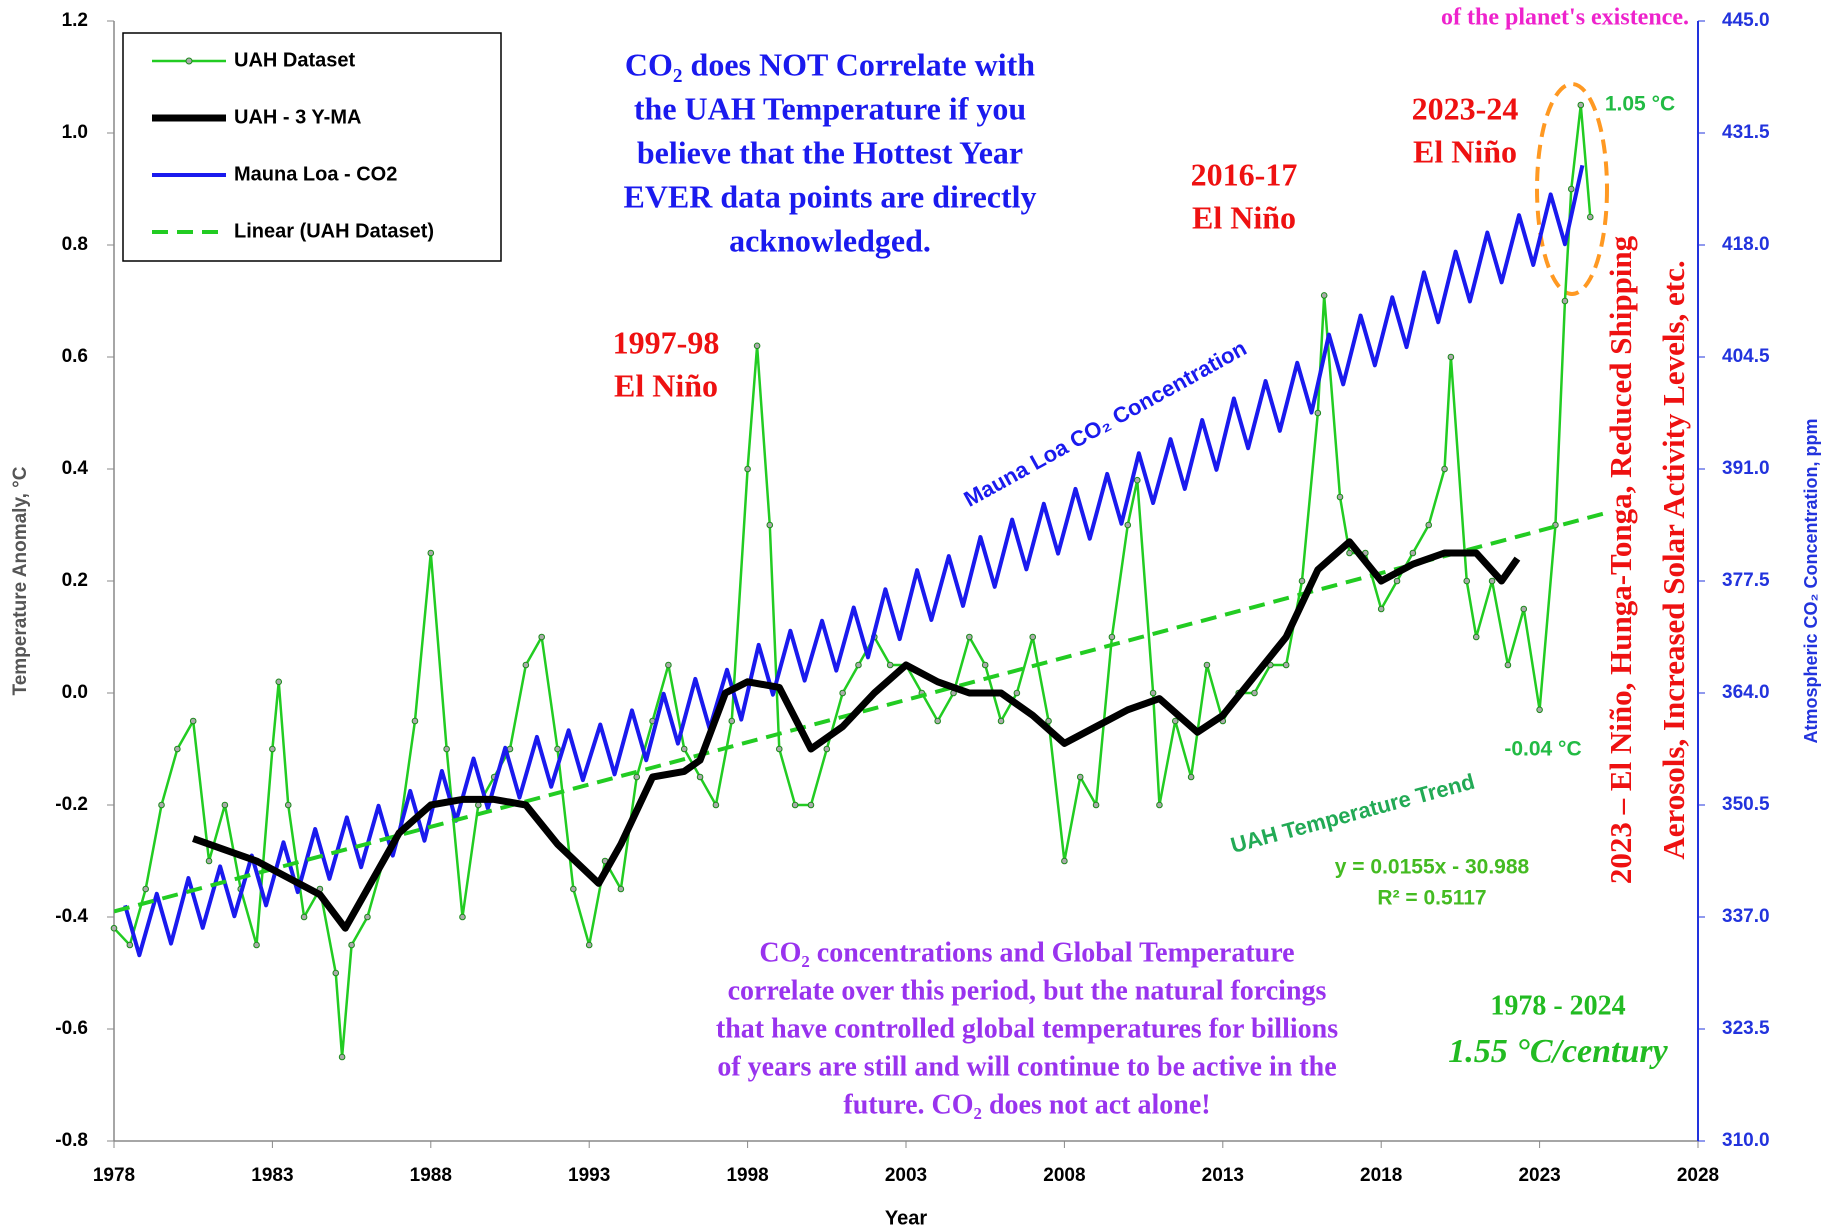  What do you see at coordinates (830, 108) in the screenshot?
I see `annotation: the UAH Temperature if you` at bounding box center [830, 108].